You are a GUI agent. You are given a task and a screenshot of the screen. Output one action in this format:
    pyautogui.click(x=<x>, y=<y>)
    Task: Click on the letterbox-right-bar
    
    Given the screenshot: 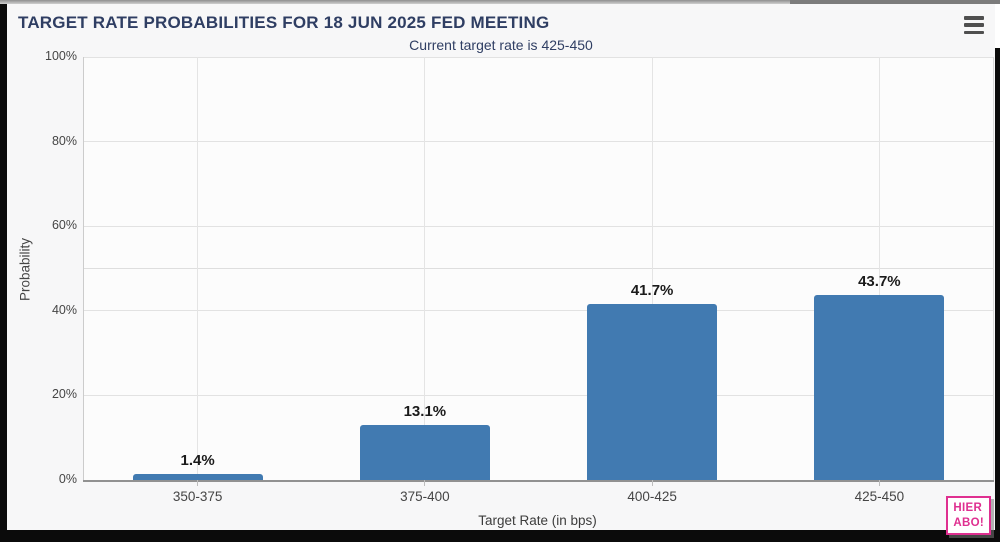 What is the action you would take?
    pyautogui.click(x=997, y=295)
    